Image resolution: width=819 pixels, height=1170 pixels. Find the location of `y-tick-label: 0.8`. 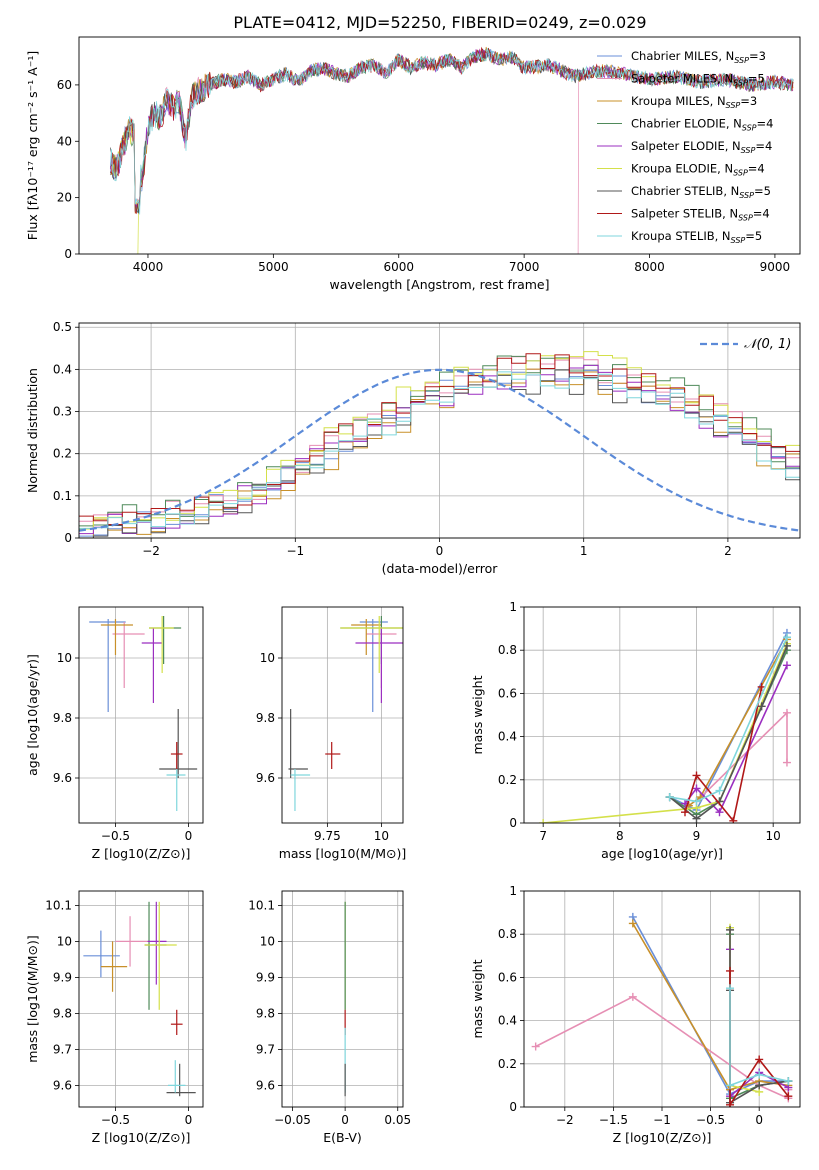

y-tick-label: 0.8 is located at coordinates (507, 650).